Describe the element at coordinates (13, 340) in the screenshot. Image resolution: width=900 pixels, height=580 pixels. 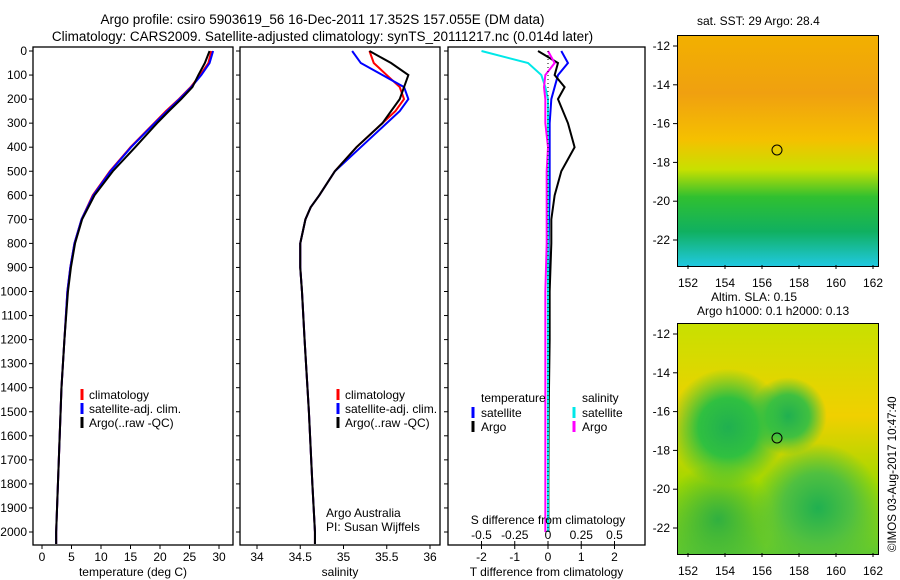
I see `depth-tick-label: 1200` at that location.